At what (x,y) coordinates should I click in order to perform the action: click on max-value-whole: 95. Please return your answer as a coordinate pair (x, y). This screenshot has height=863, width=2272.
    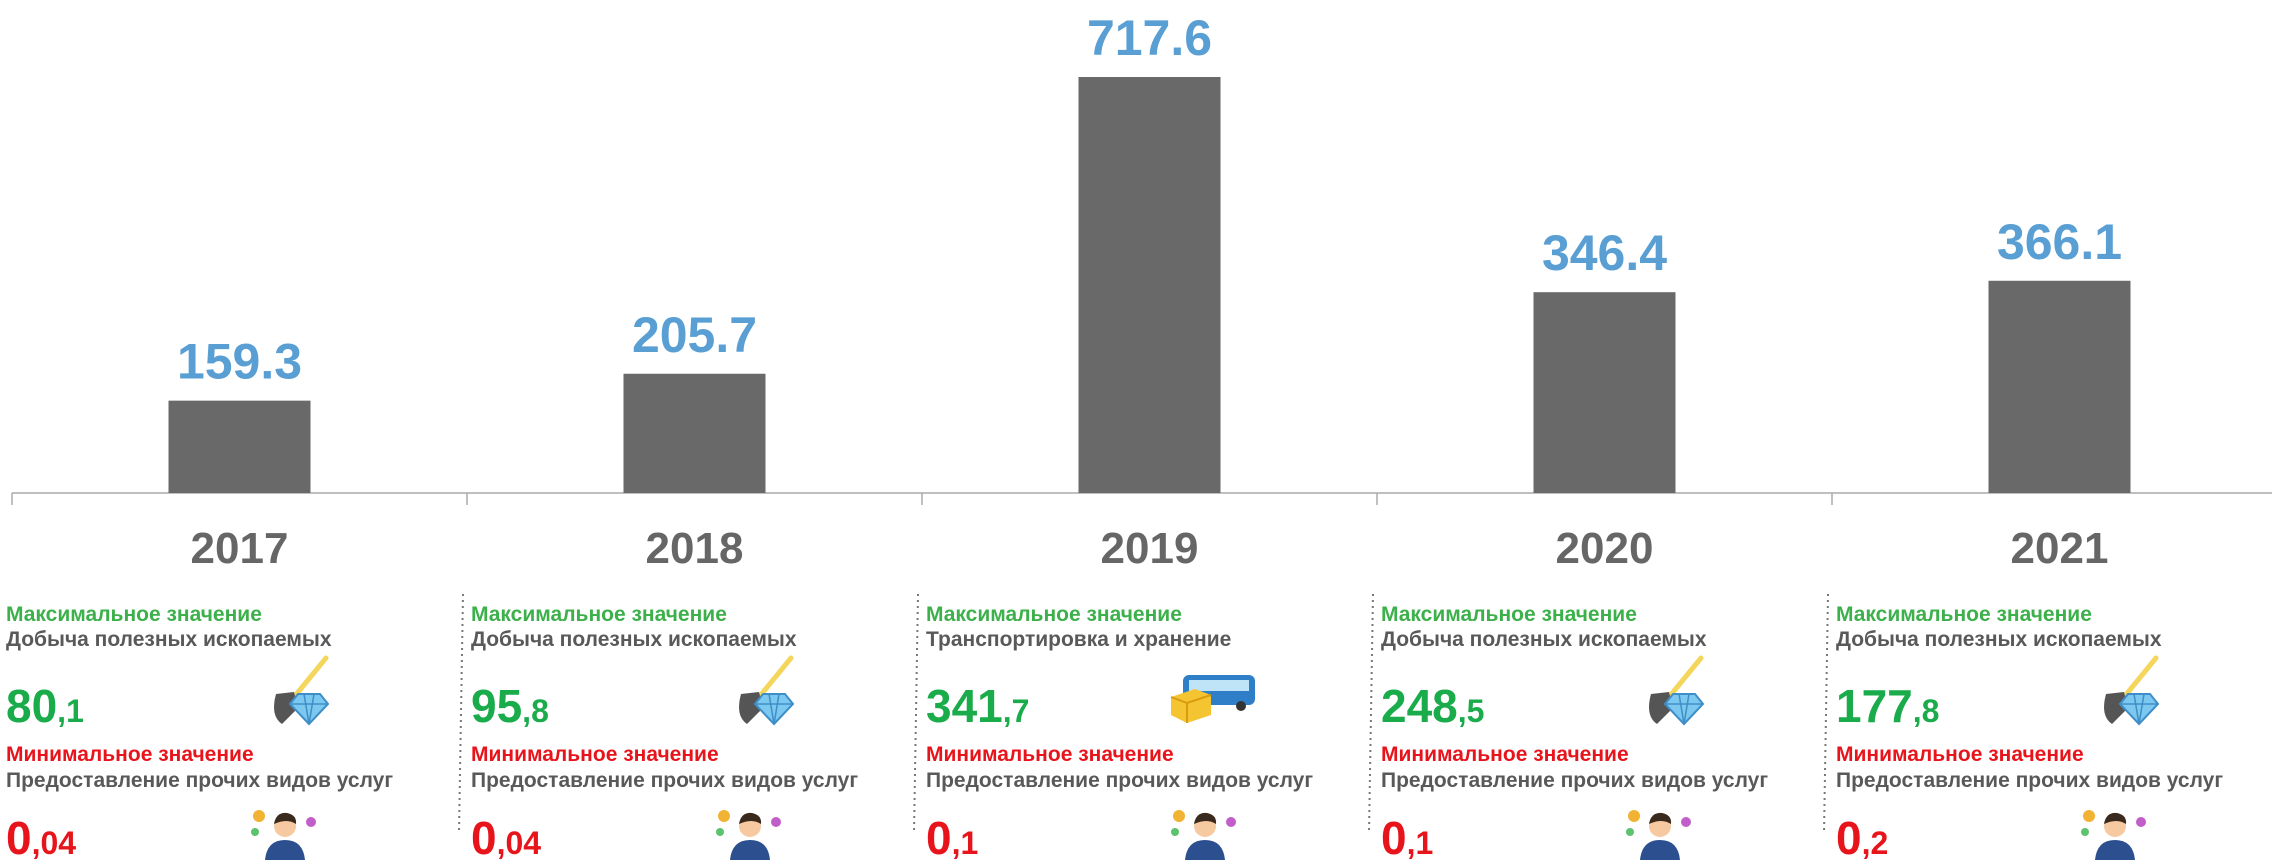
    Looking at the image, I should click on (497, 706).